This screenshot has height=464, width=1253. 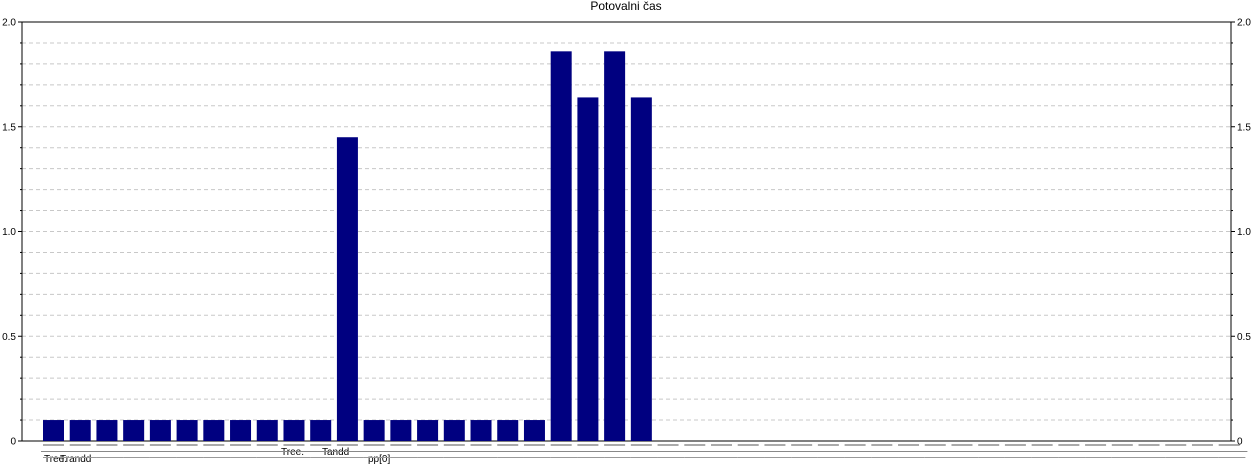 I want to click on y-axis-left: 0 0.5 1.0 1.5 2.0, so click(x=12, y=233).